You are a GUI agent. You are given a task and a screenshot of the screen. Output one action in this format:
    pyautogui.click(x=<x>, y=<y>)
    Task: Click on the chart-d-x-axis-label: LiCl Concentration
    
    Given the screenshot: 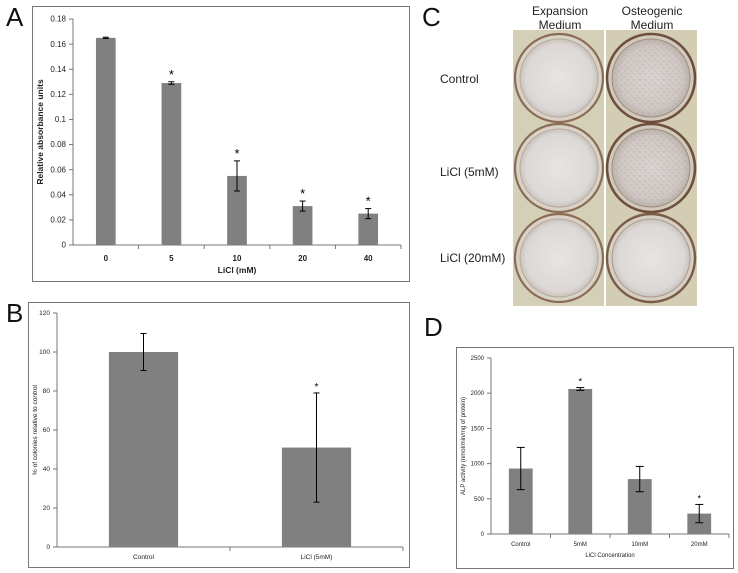 What is the action you would take?
    pyautogui.click(x=609, y=556)
    